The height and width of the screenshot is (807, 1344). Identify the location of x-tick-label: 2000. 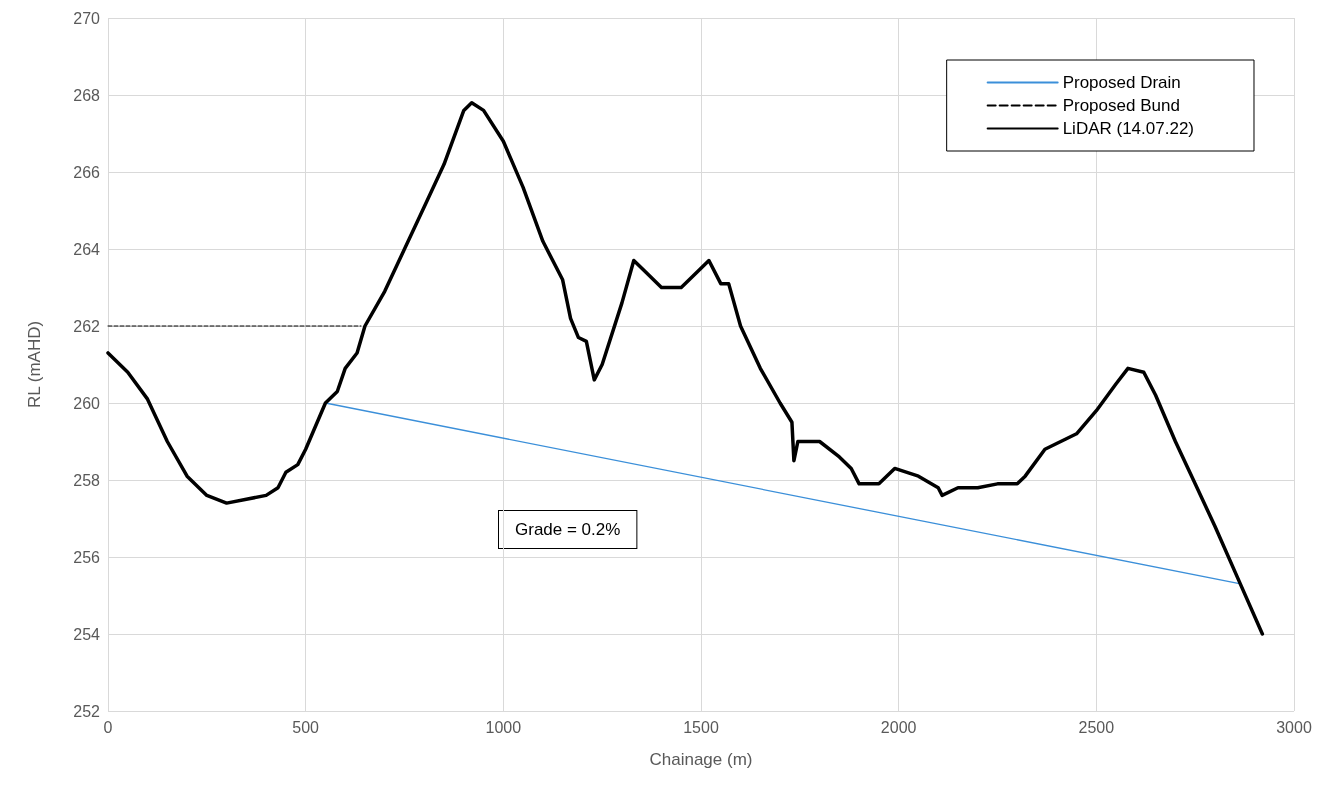
(898, 727).